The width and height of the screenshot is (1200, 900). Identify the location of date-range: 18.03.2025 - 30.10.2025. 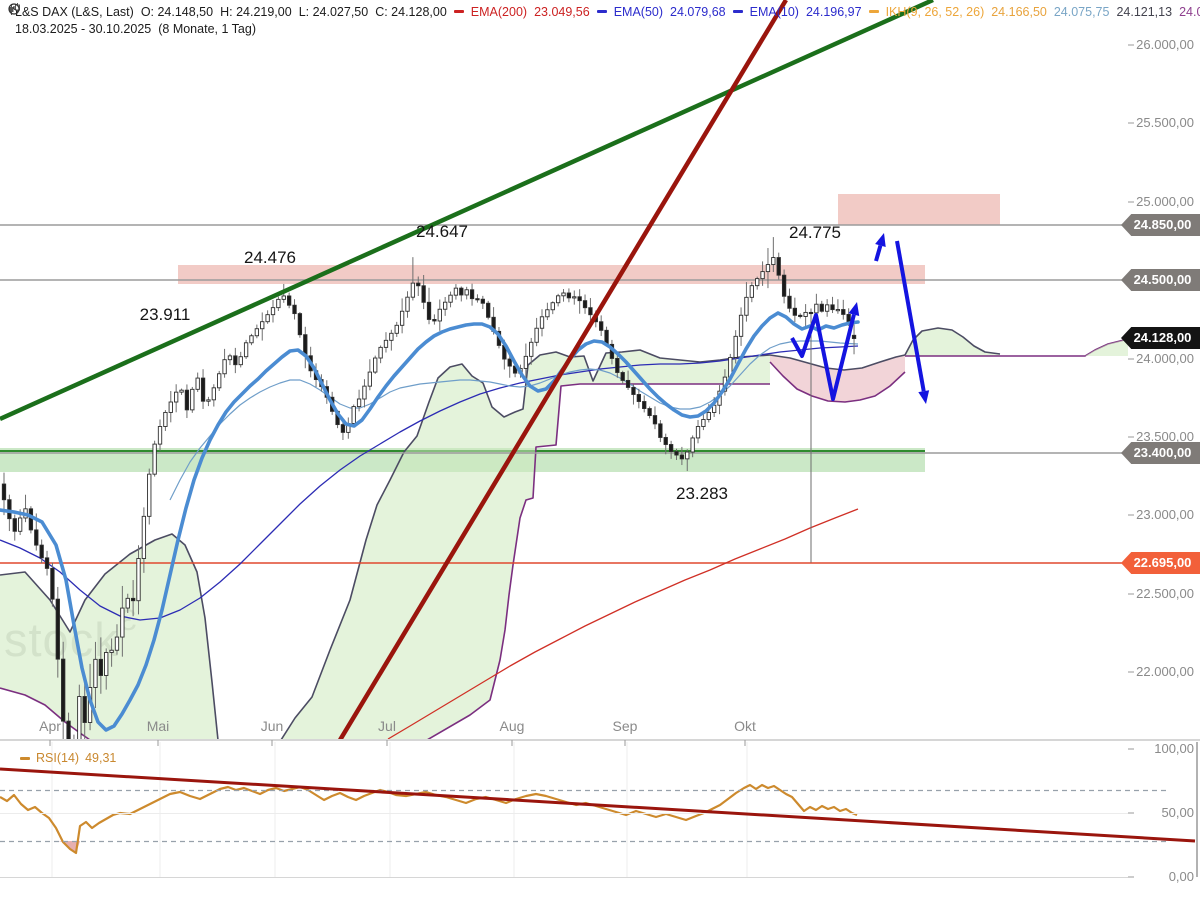
(83, 28).